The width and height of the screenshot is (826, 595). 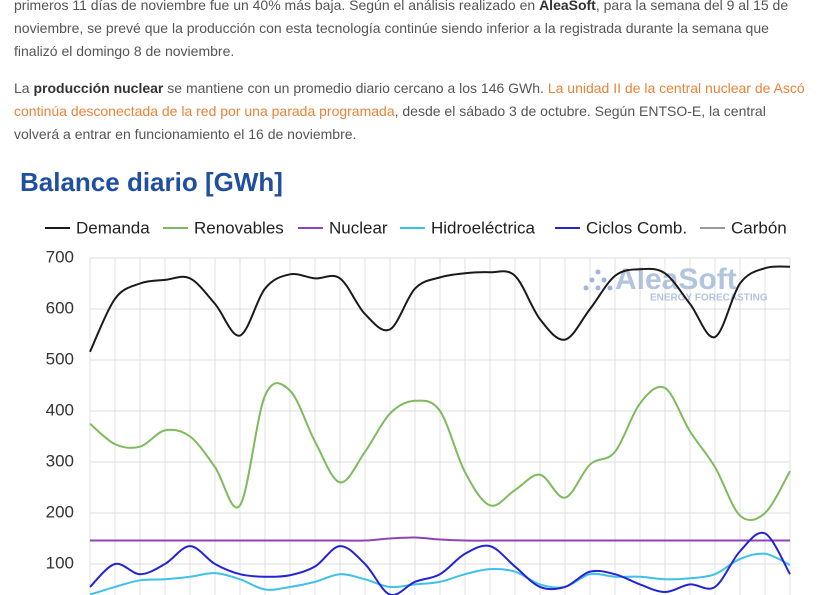 What do you see at coordinates (709, 298) in the screenshot?
I see `watermark-tagline: ENERGY FORECASTING` at bounding box center [709, 298].